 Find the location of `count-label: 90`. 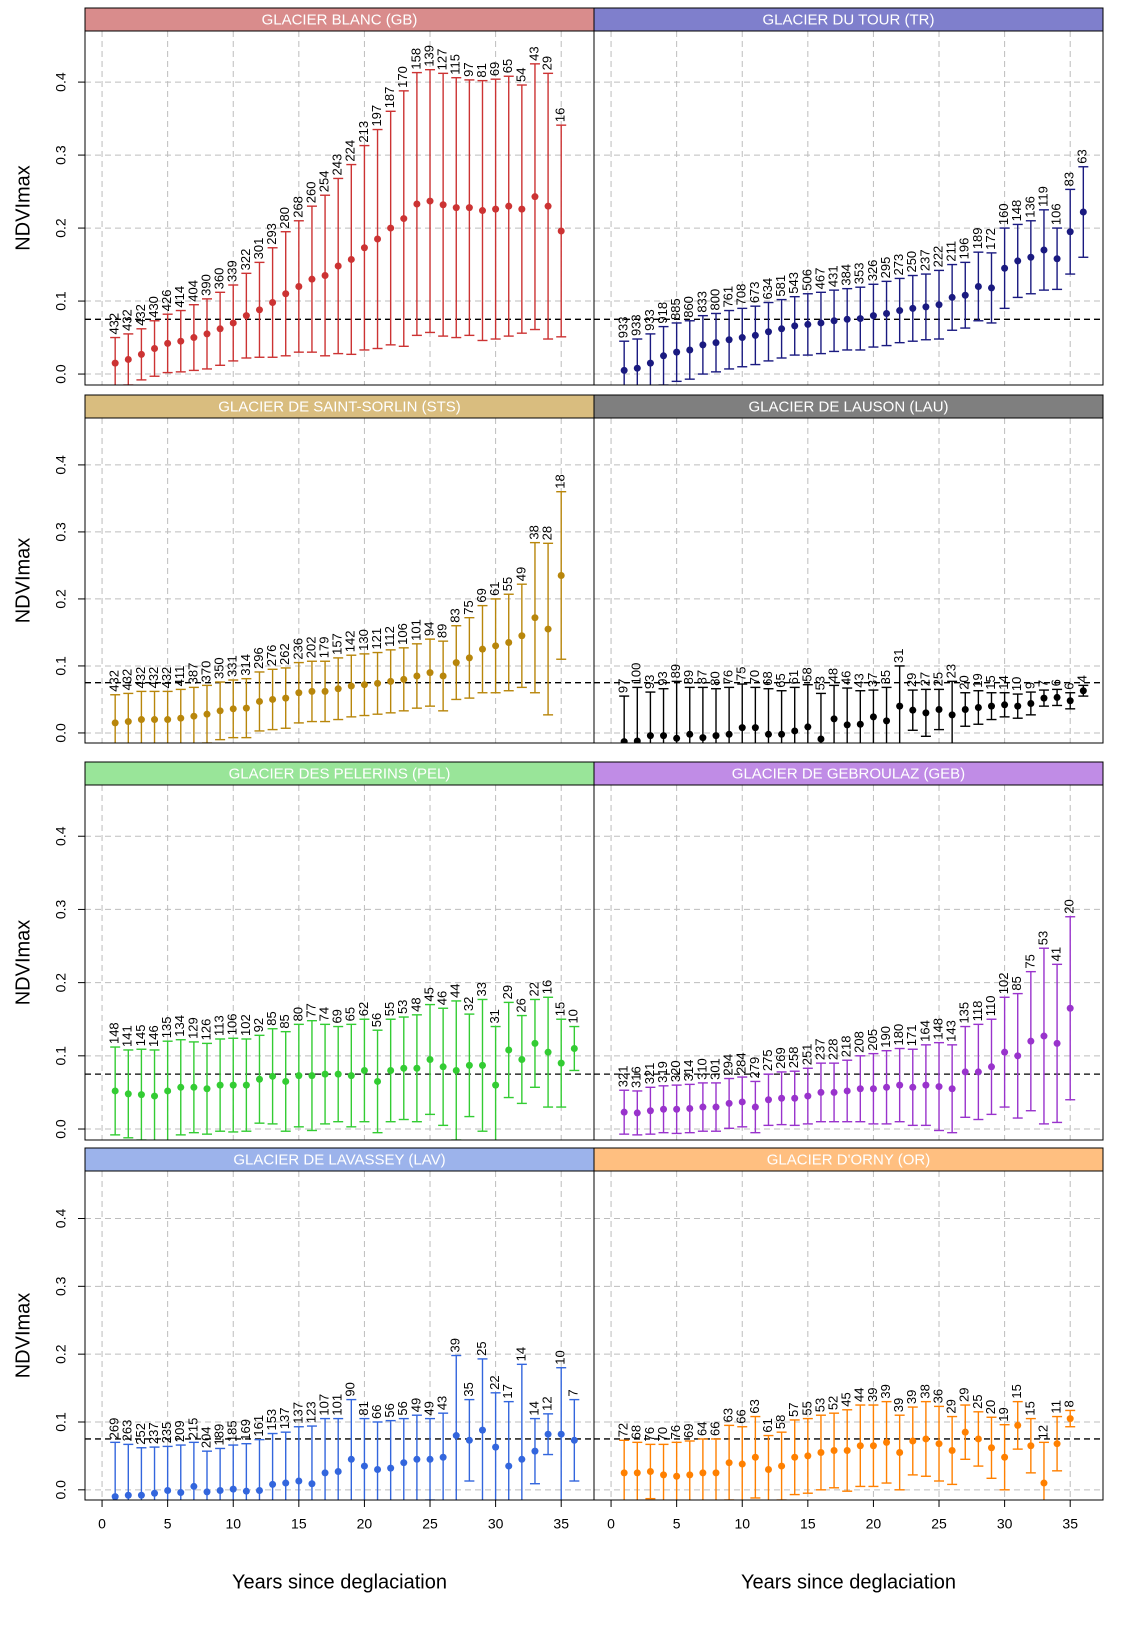

count-label: 90 is located at coordinates (350, 1389).